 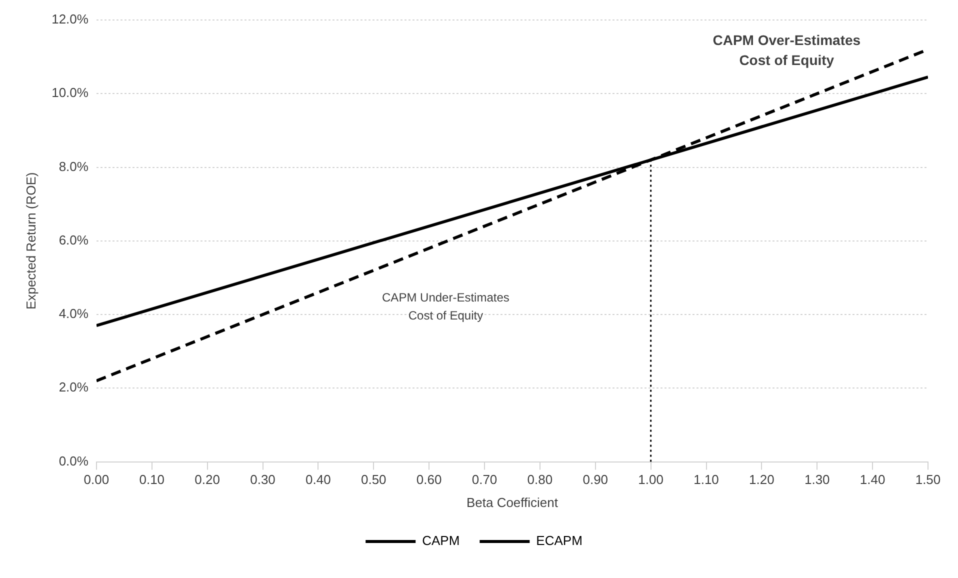 I want to click on x-tick-label: 0.70, so click(x=485, y=480).